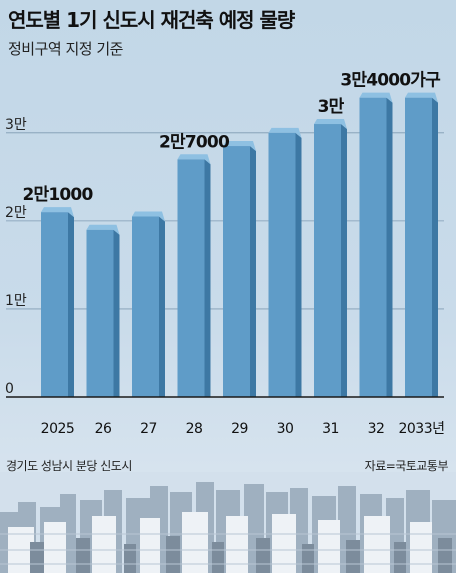 This screenshot has width=456, height=573. What do you see at coordinates (239, 429) in the screenshot?
I see `x-tick-label: 29` at bounding box center [239, 429].